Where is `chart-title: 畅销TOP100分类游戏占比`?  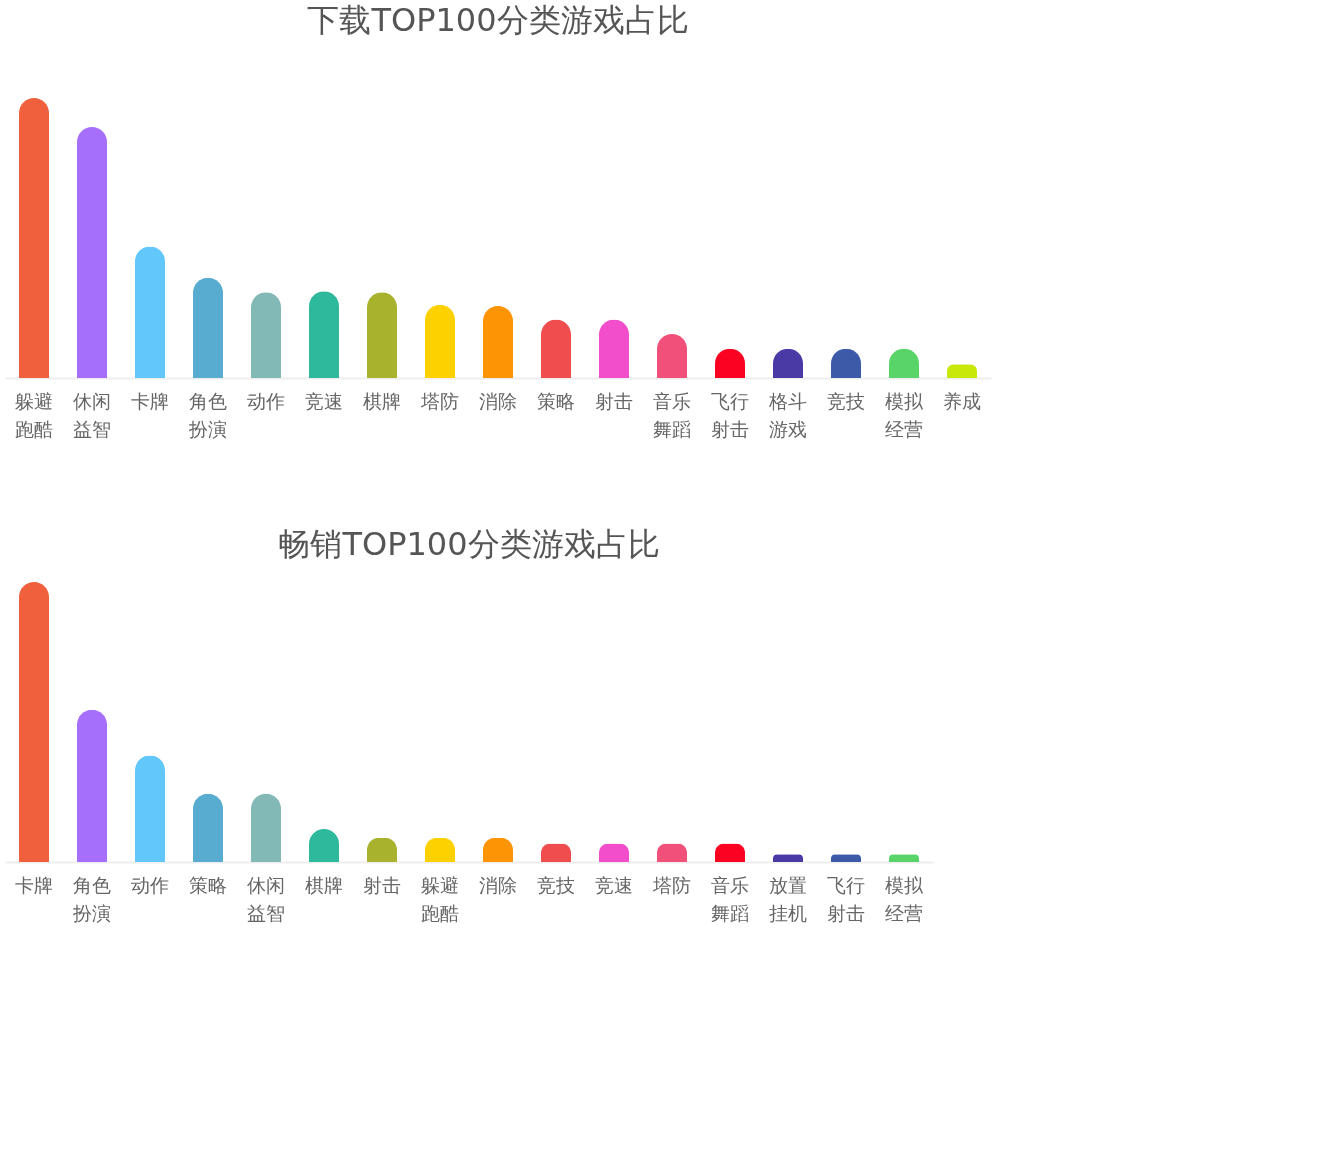 chart-title: 畅销TOP100分类游戏占比 is located at coordinates (469, 544).